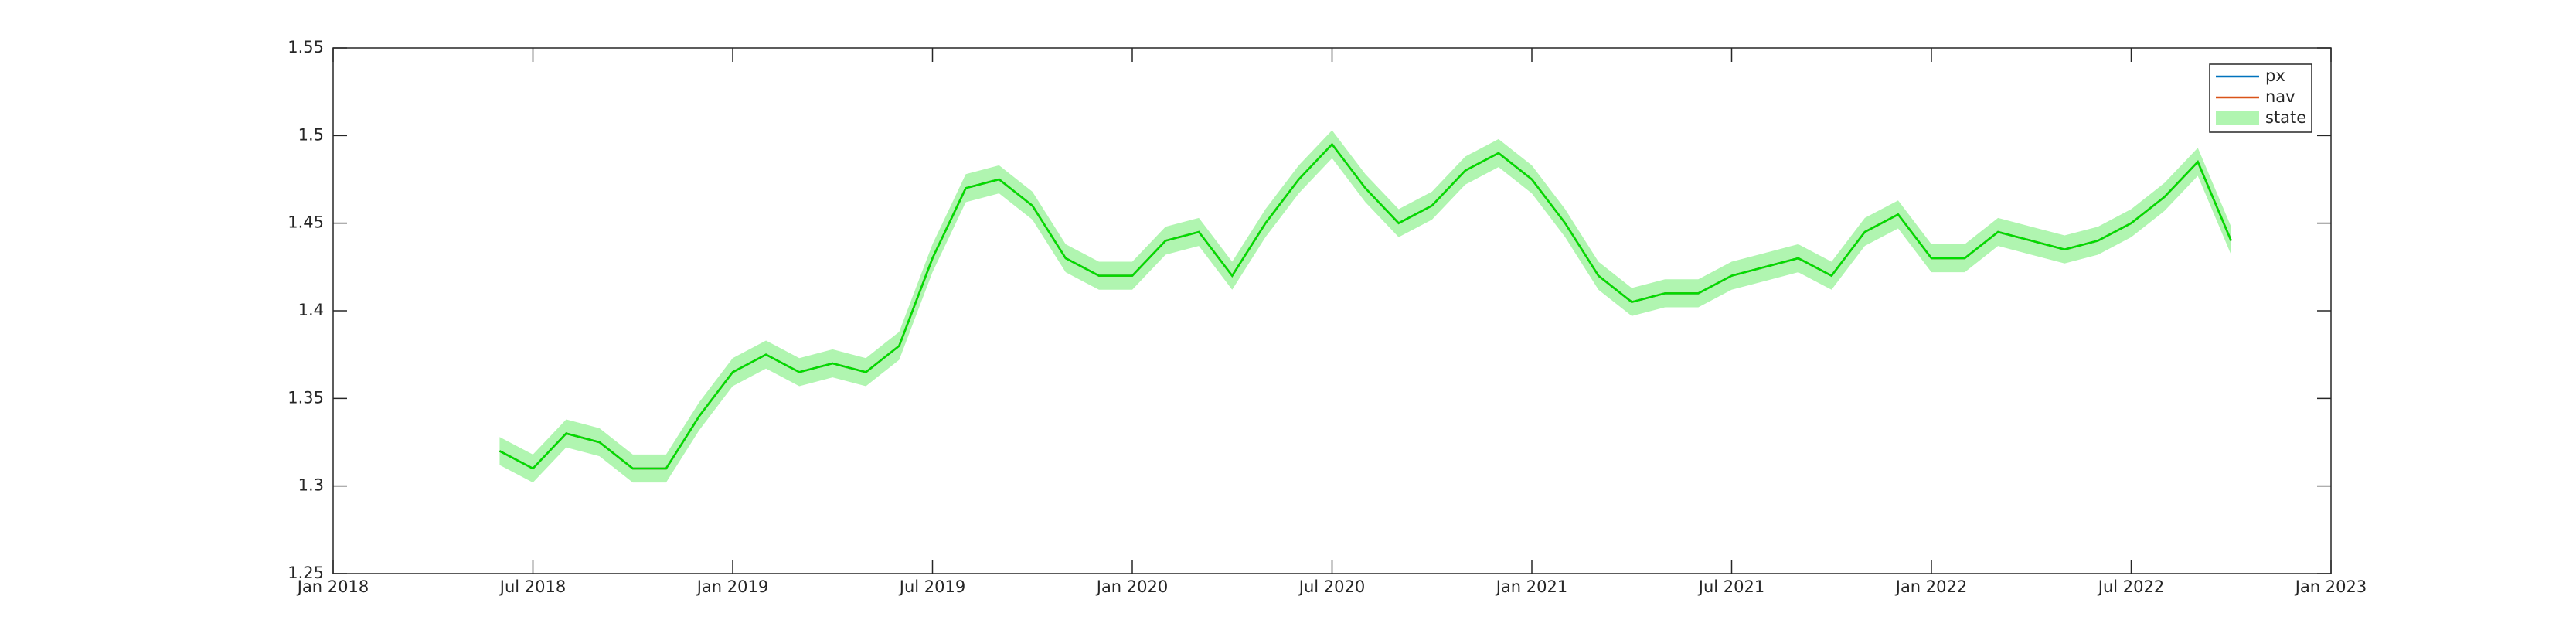  I want to click on x-tick-label: Jan 2019, so click(732, 587).